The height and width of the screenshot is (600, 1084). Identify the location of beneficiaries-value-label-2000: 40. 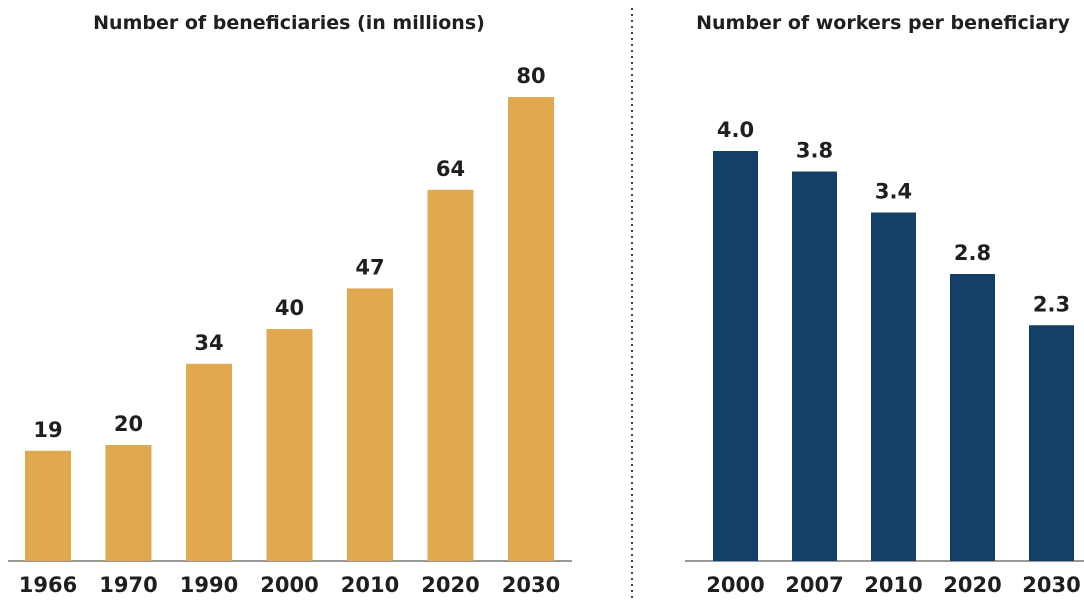
(289, 308).